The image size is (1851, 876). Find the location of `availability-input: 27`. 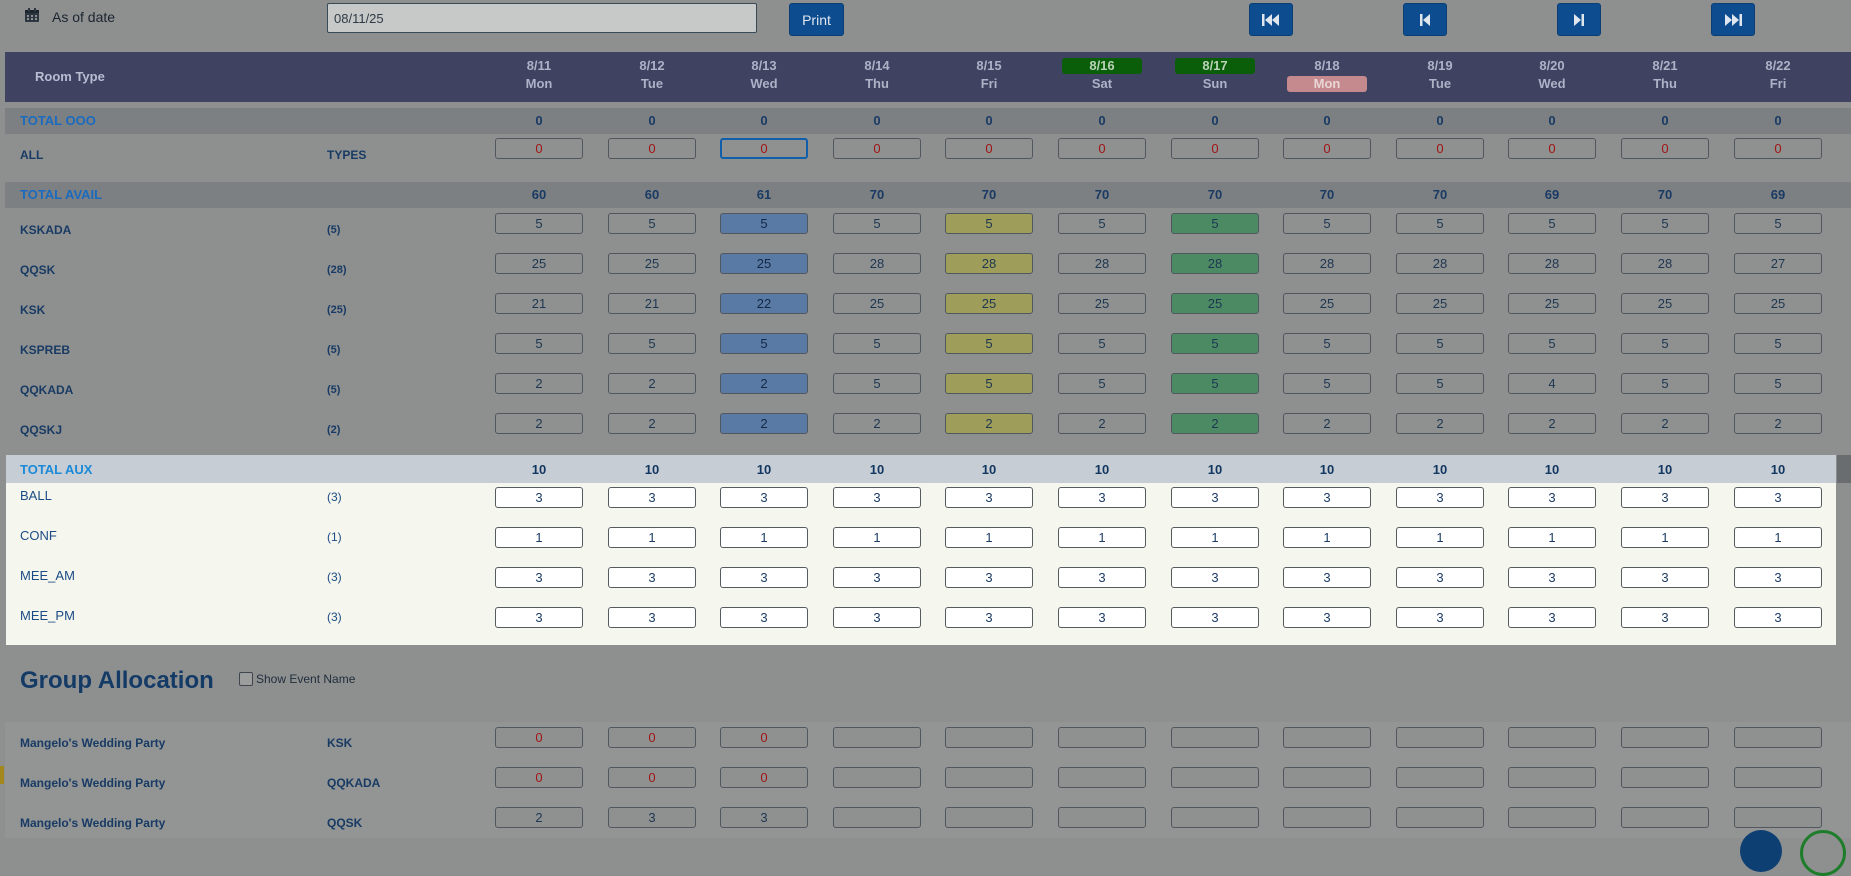

availability-input: 27 is located at coordinates (1778, 263).